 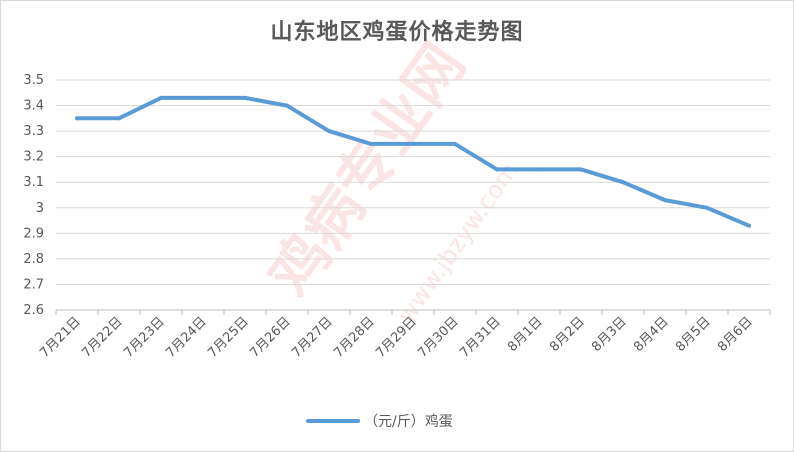 What do you see at coordinates (735, 334) in the screenshot?
I see `x-tick-label: 8月6日` at bounding box center [735, 334].